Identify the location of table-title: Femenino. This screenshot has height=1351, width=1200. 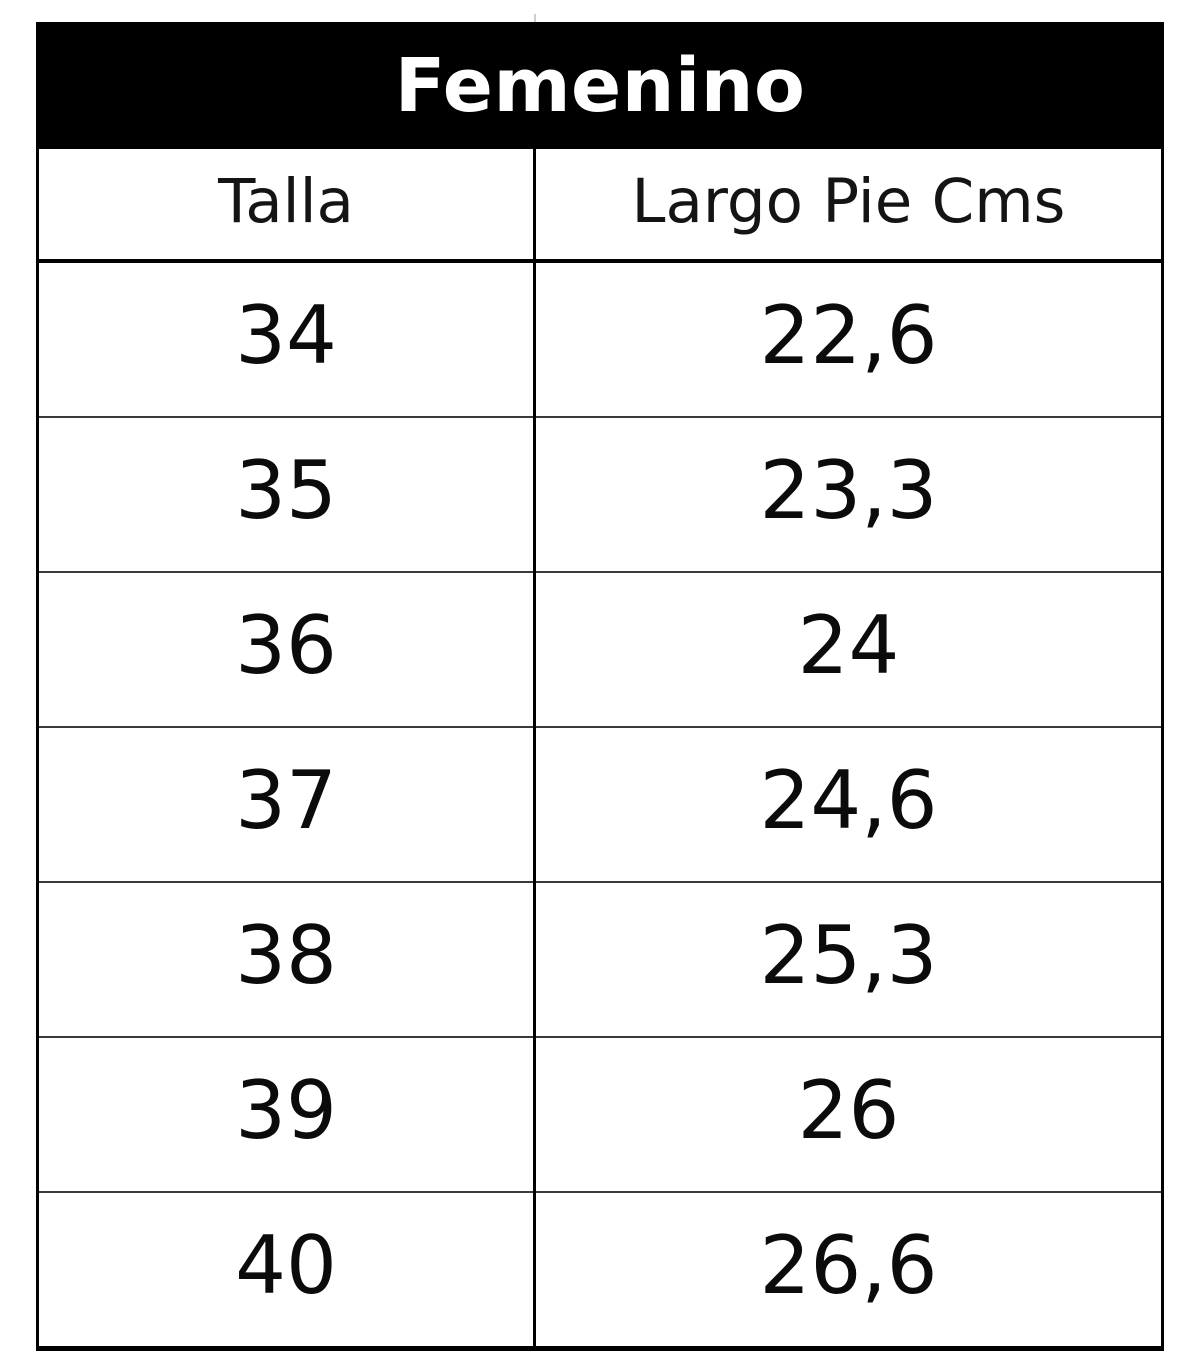
(600, 85).